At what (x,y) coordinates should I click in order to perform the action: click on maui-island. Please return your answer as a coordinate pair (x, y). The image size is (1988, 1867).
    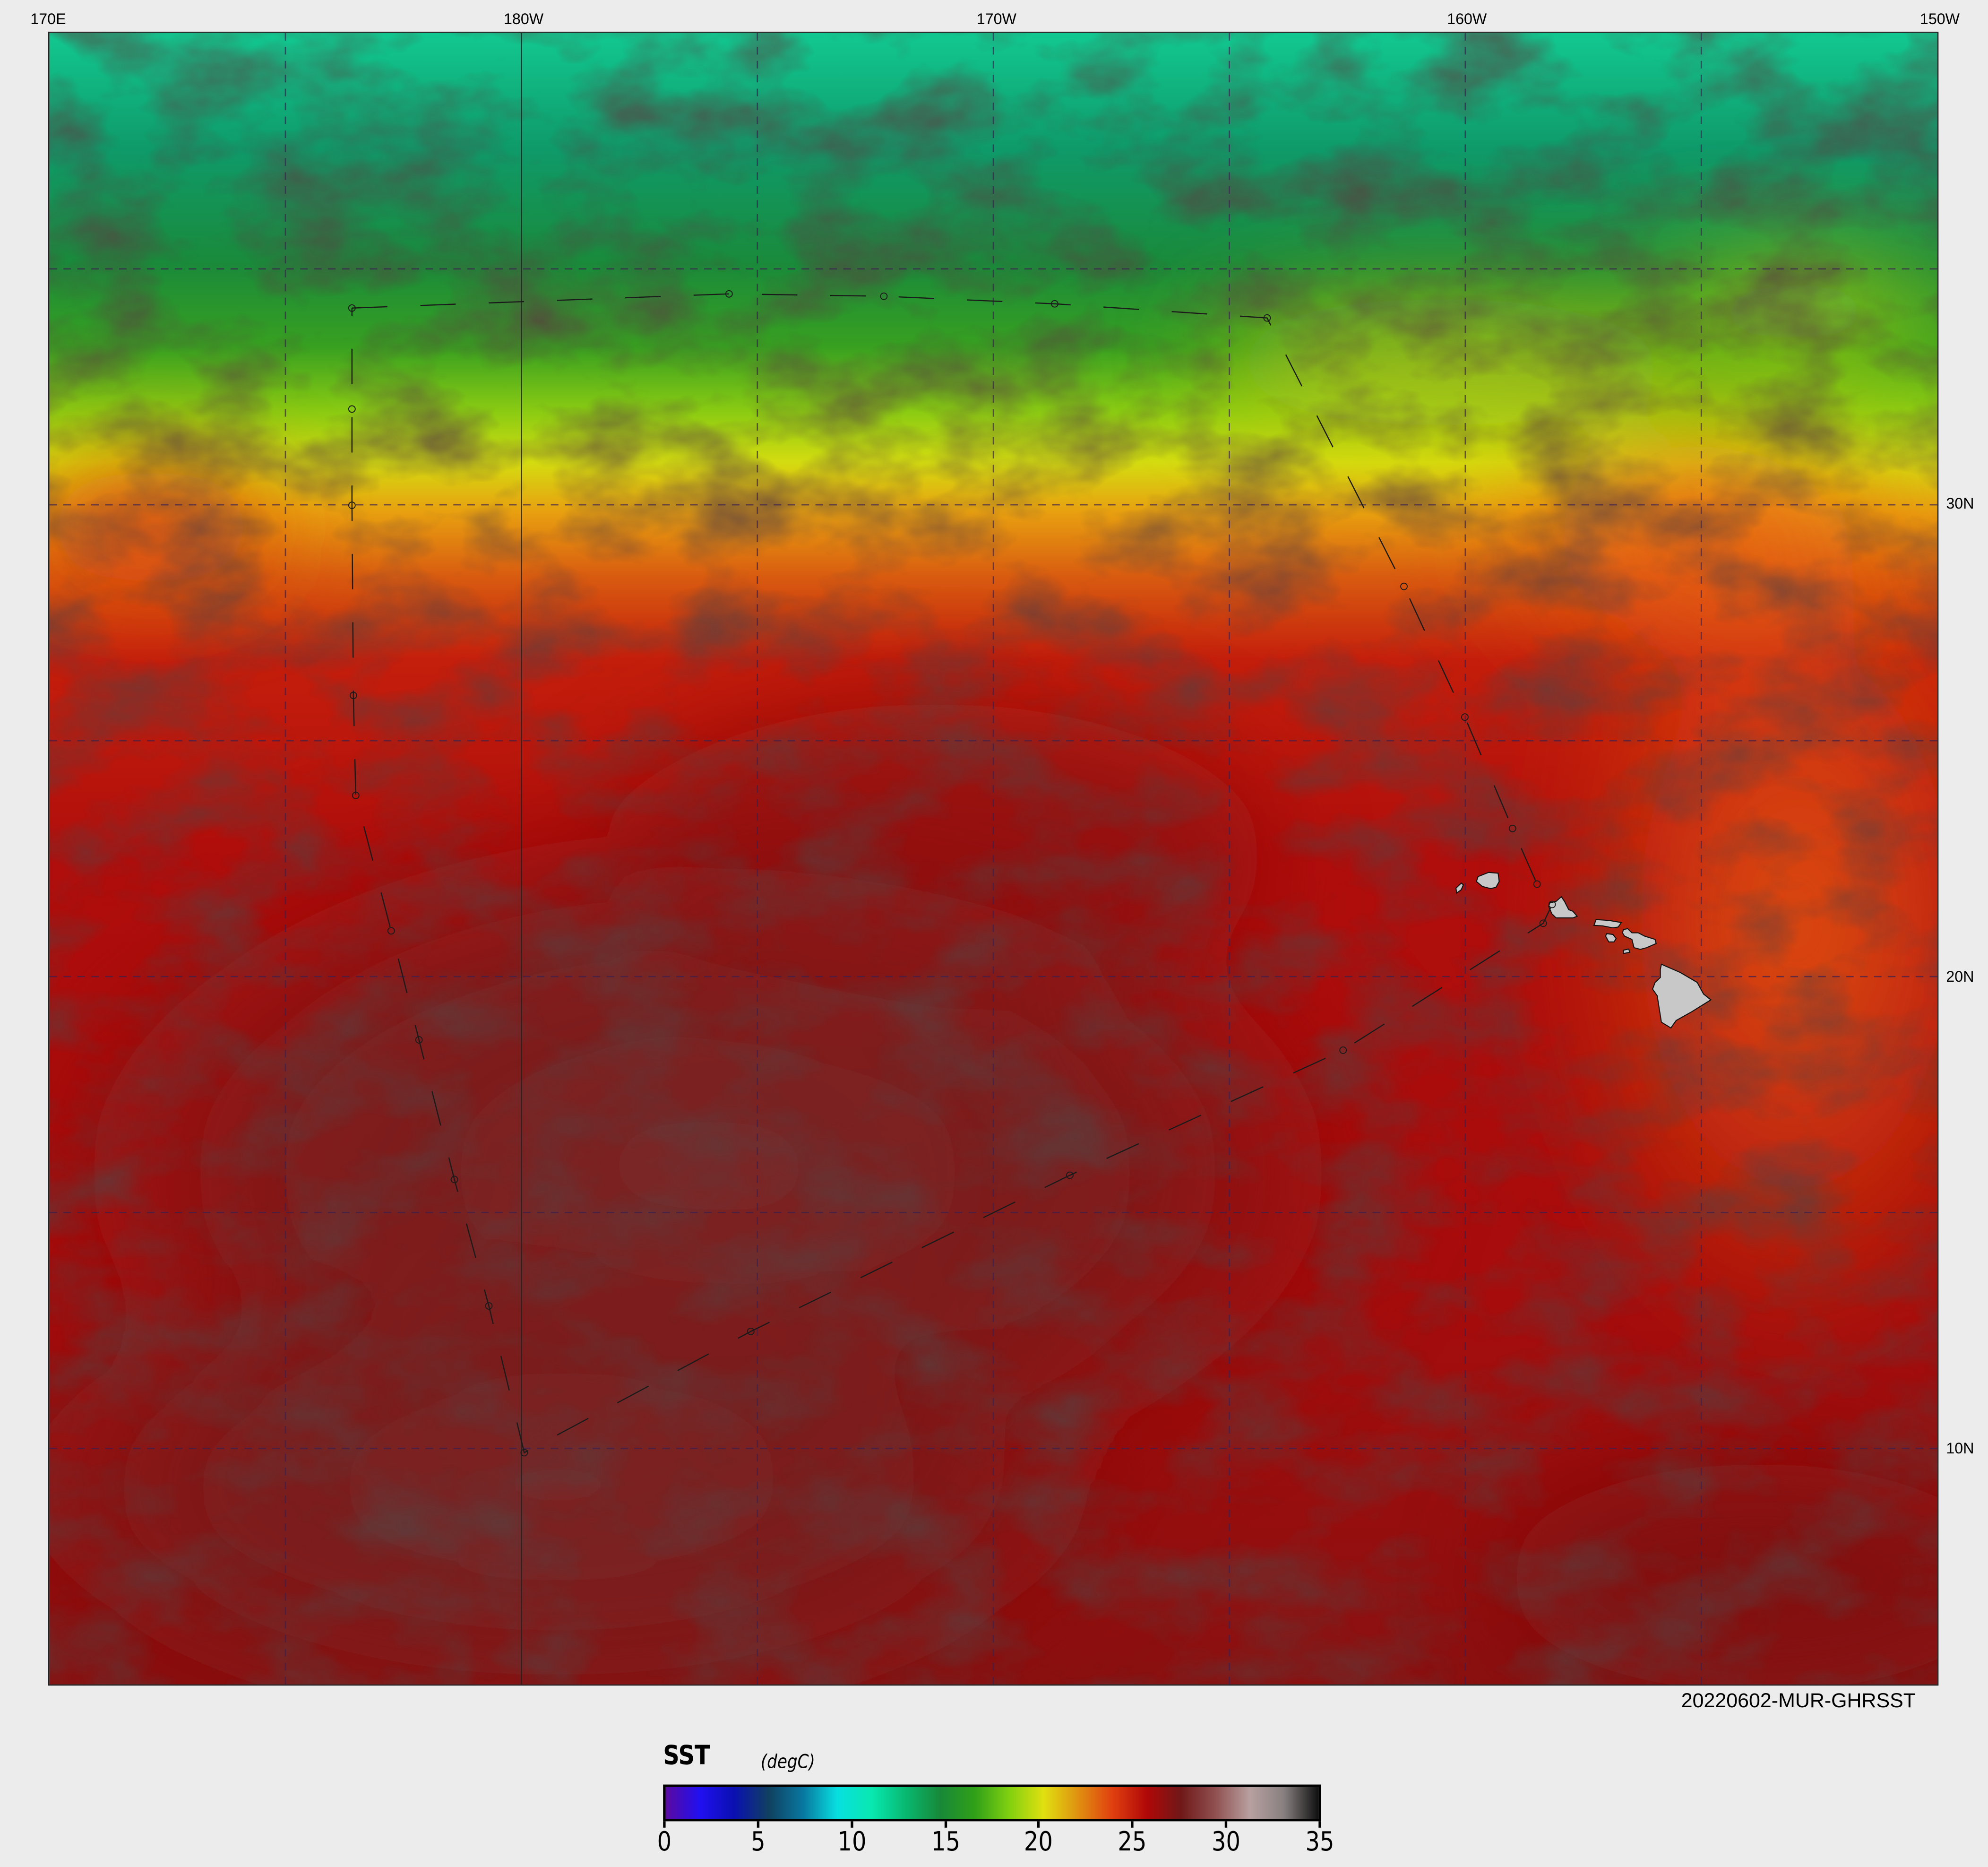
    Looking at the image, I should click on (1639, 939).